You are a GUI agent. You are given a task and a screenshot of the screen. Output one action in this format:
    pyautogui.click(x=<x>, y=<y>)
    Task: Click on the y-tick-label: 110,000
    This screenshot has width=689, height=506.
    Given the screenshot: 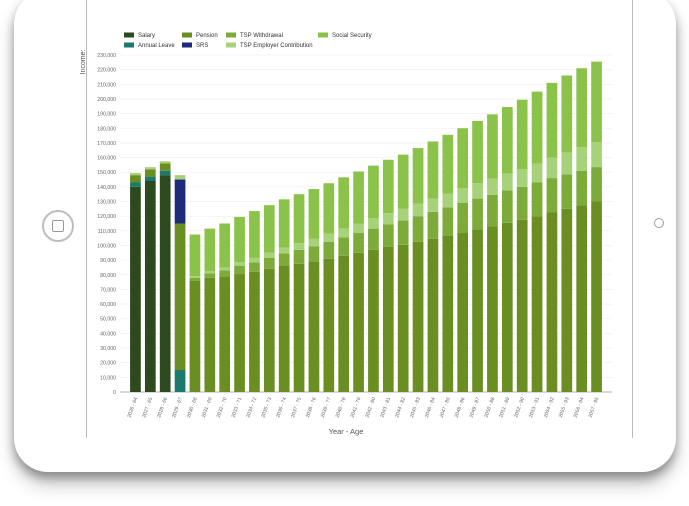 What is the action you would take?
    pyautogui.click(x=107, y=232)
    